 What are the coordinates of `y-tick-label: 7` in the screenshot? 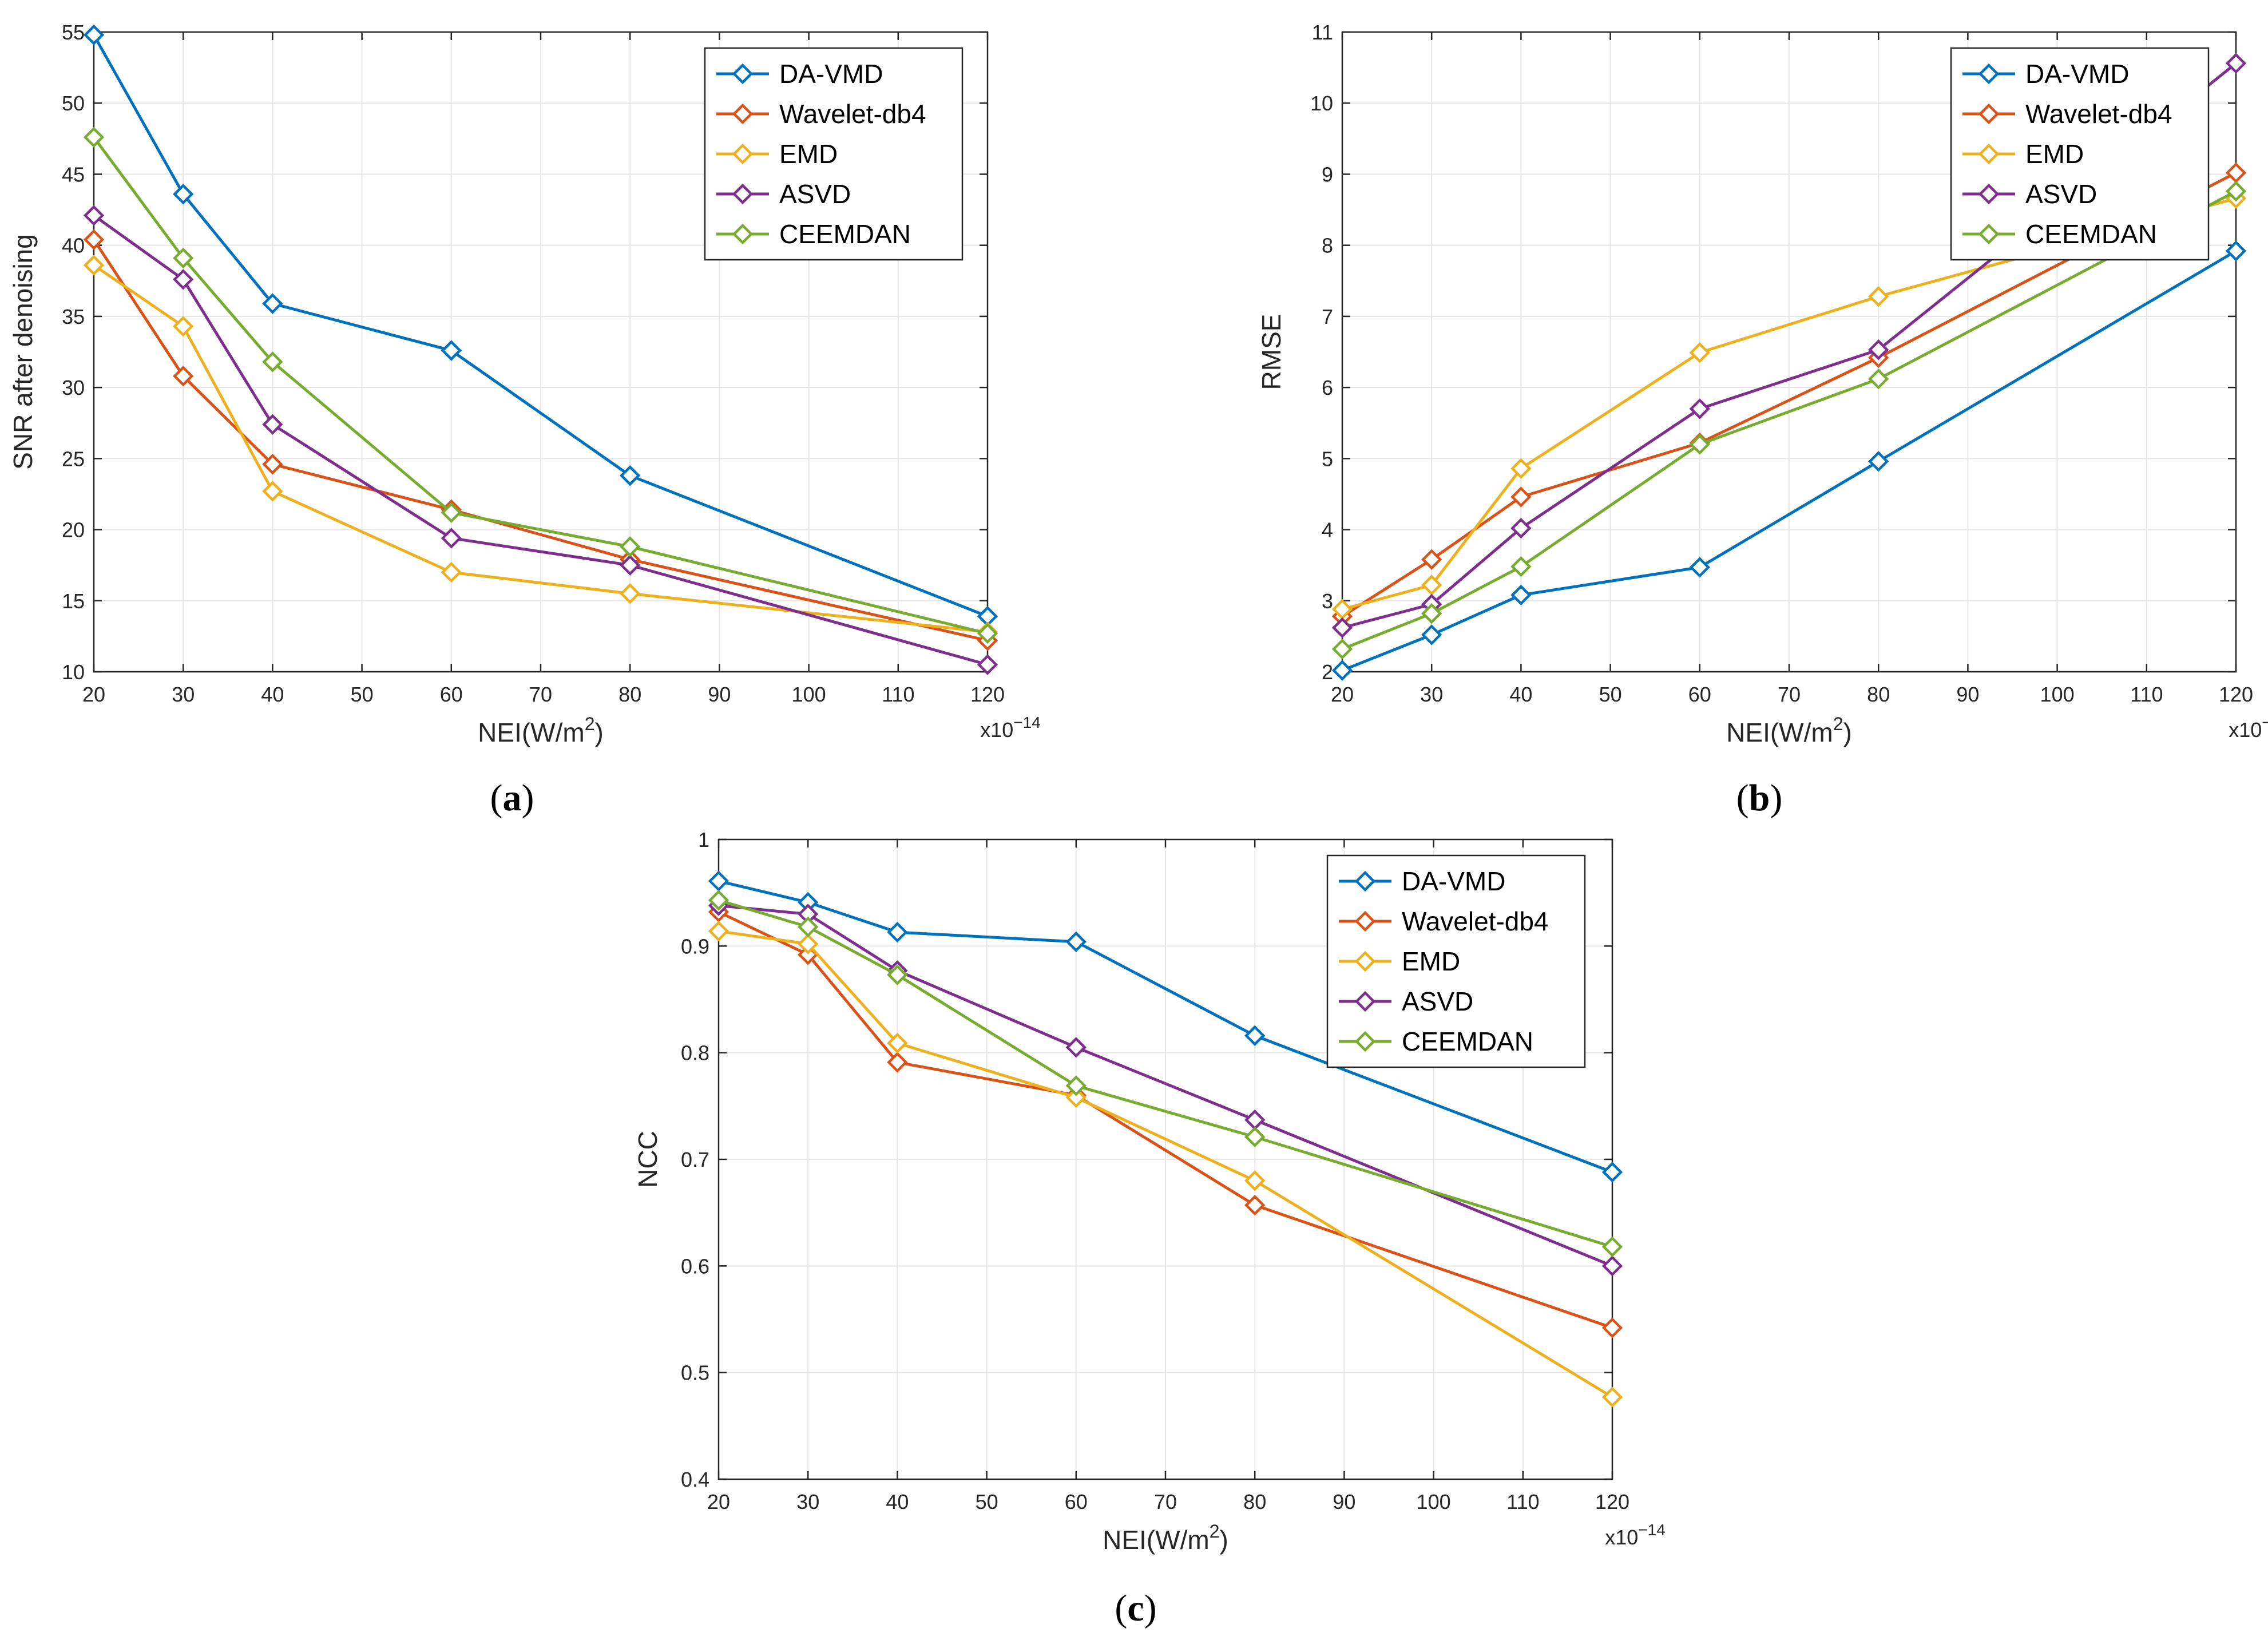 It's located at (1327, 316).